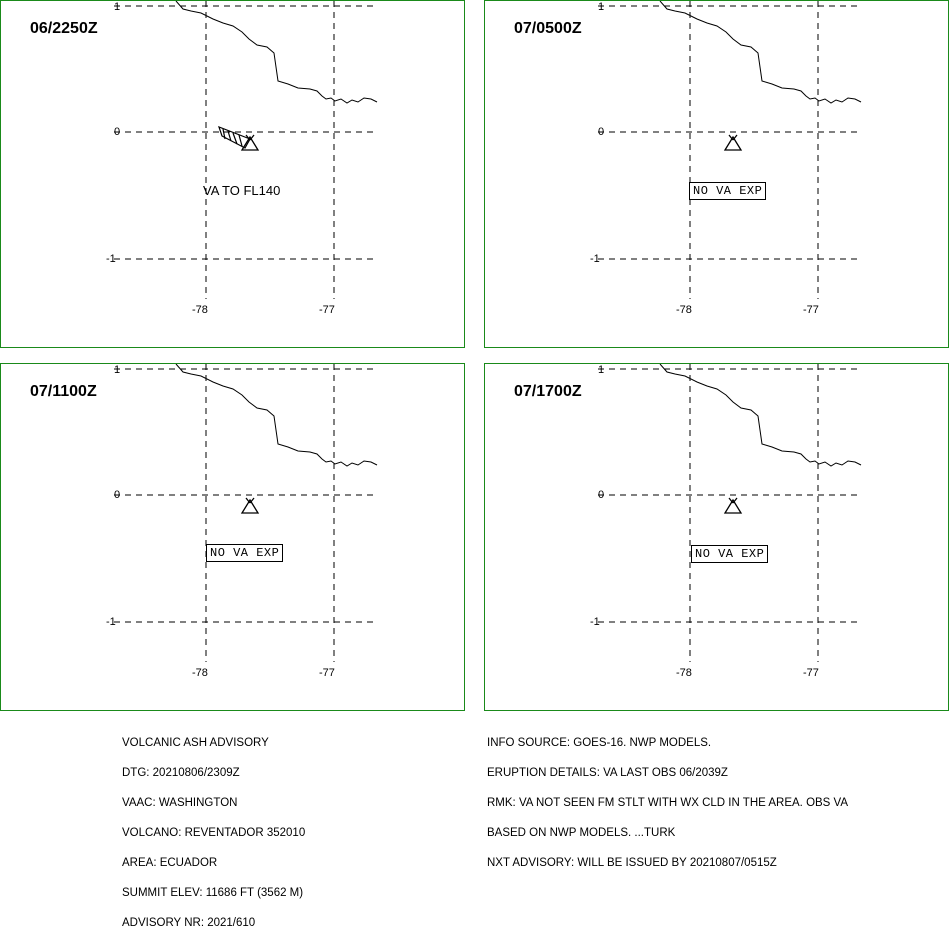 The image size is (950, 938). Describe the element at coordinates (607, 773) in the screenshot. I see `advisory-line: ERUPTION DETAILS: VA LAST OBS 06/2039Z` at that location.